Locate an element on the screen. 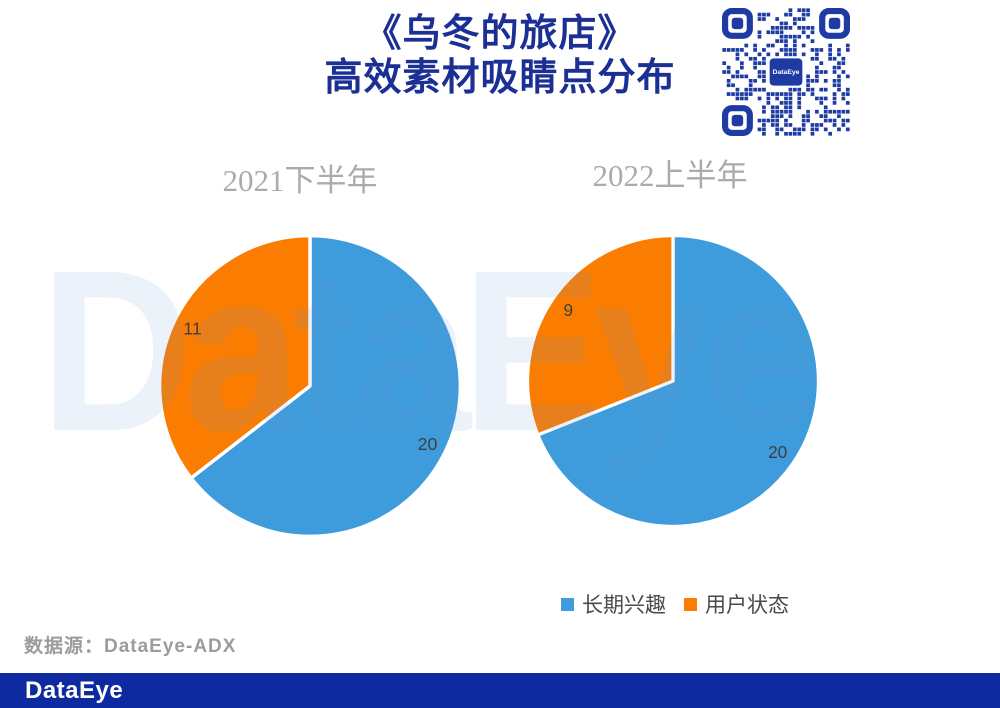 The width and height of the screenshot is (1000, 708). qr-finder-outer is located at coordinates (737, 120).